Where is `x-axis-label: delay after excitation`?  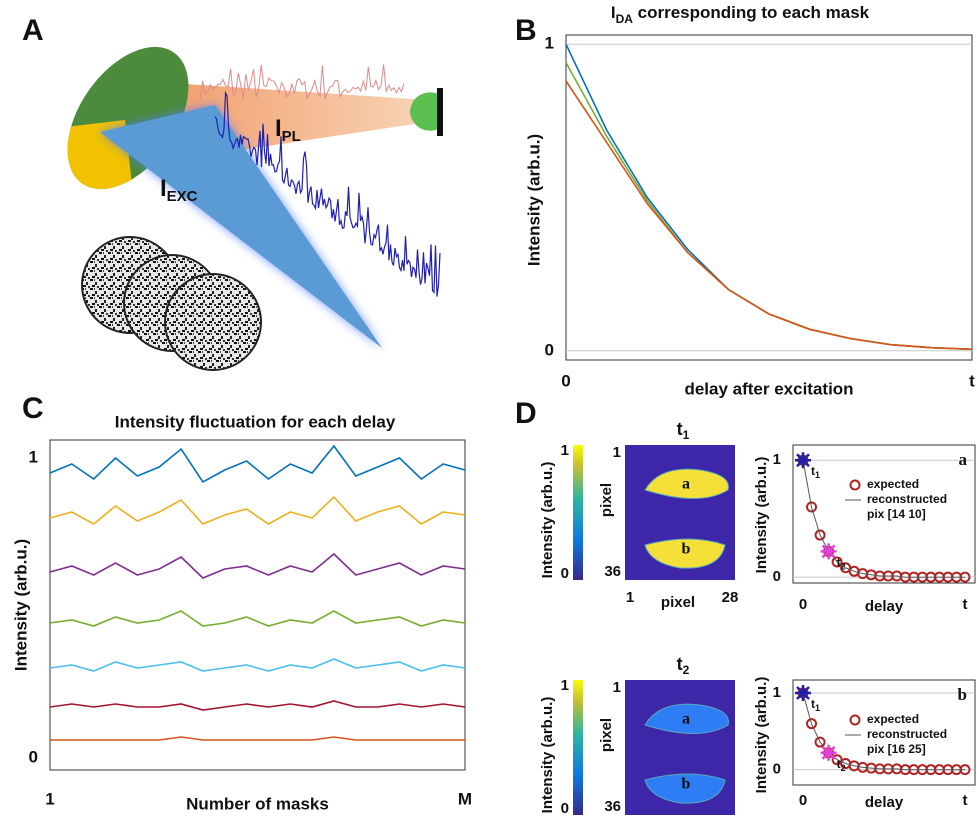 x-axis-label: delay after excitation is located at coordinates (768, 388).